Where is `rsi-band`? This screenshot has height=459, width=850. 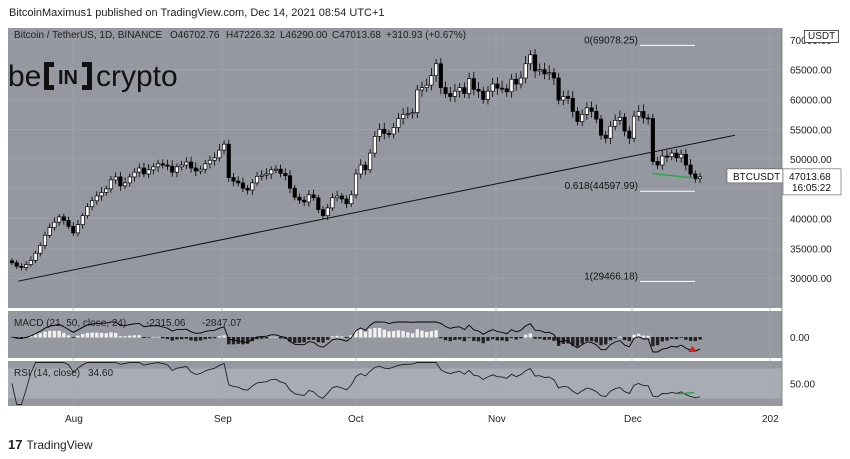
rsi-band is located at coordinates (395, 383).